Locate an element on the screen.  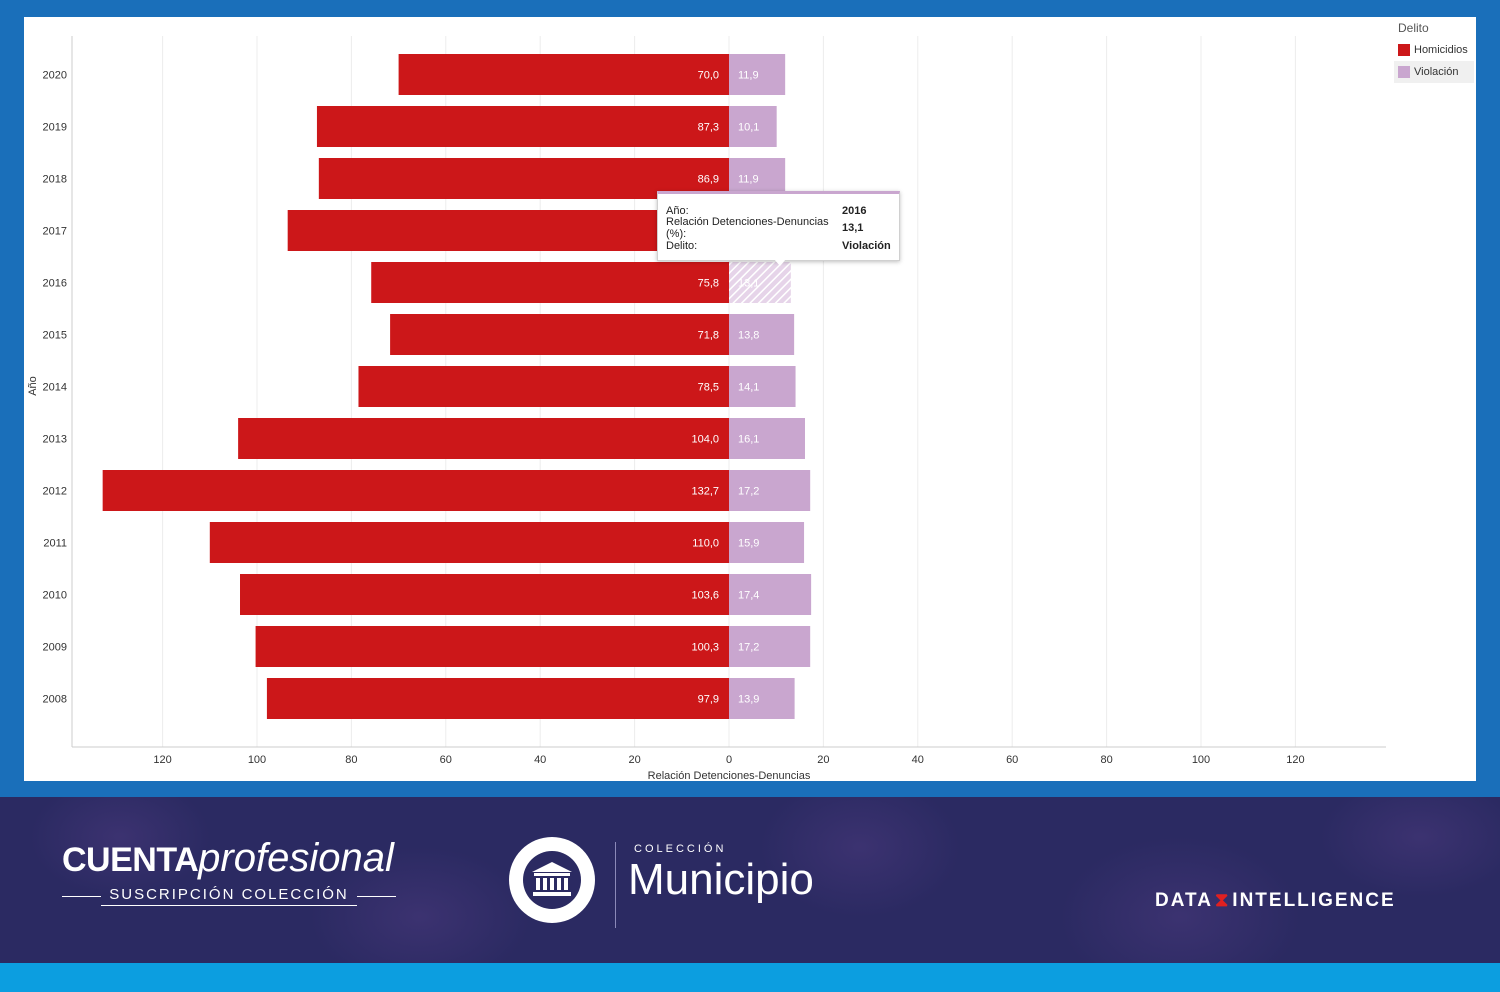
brand-subtitle: SUSCRIPCIÓN COLECCIÓN is located at coordinates (229, 896).